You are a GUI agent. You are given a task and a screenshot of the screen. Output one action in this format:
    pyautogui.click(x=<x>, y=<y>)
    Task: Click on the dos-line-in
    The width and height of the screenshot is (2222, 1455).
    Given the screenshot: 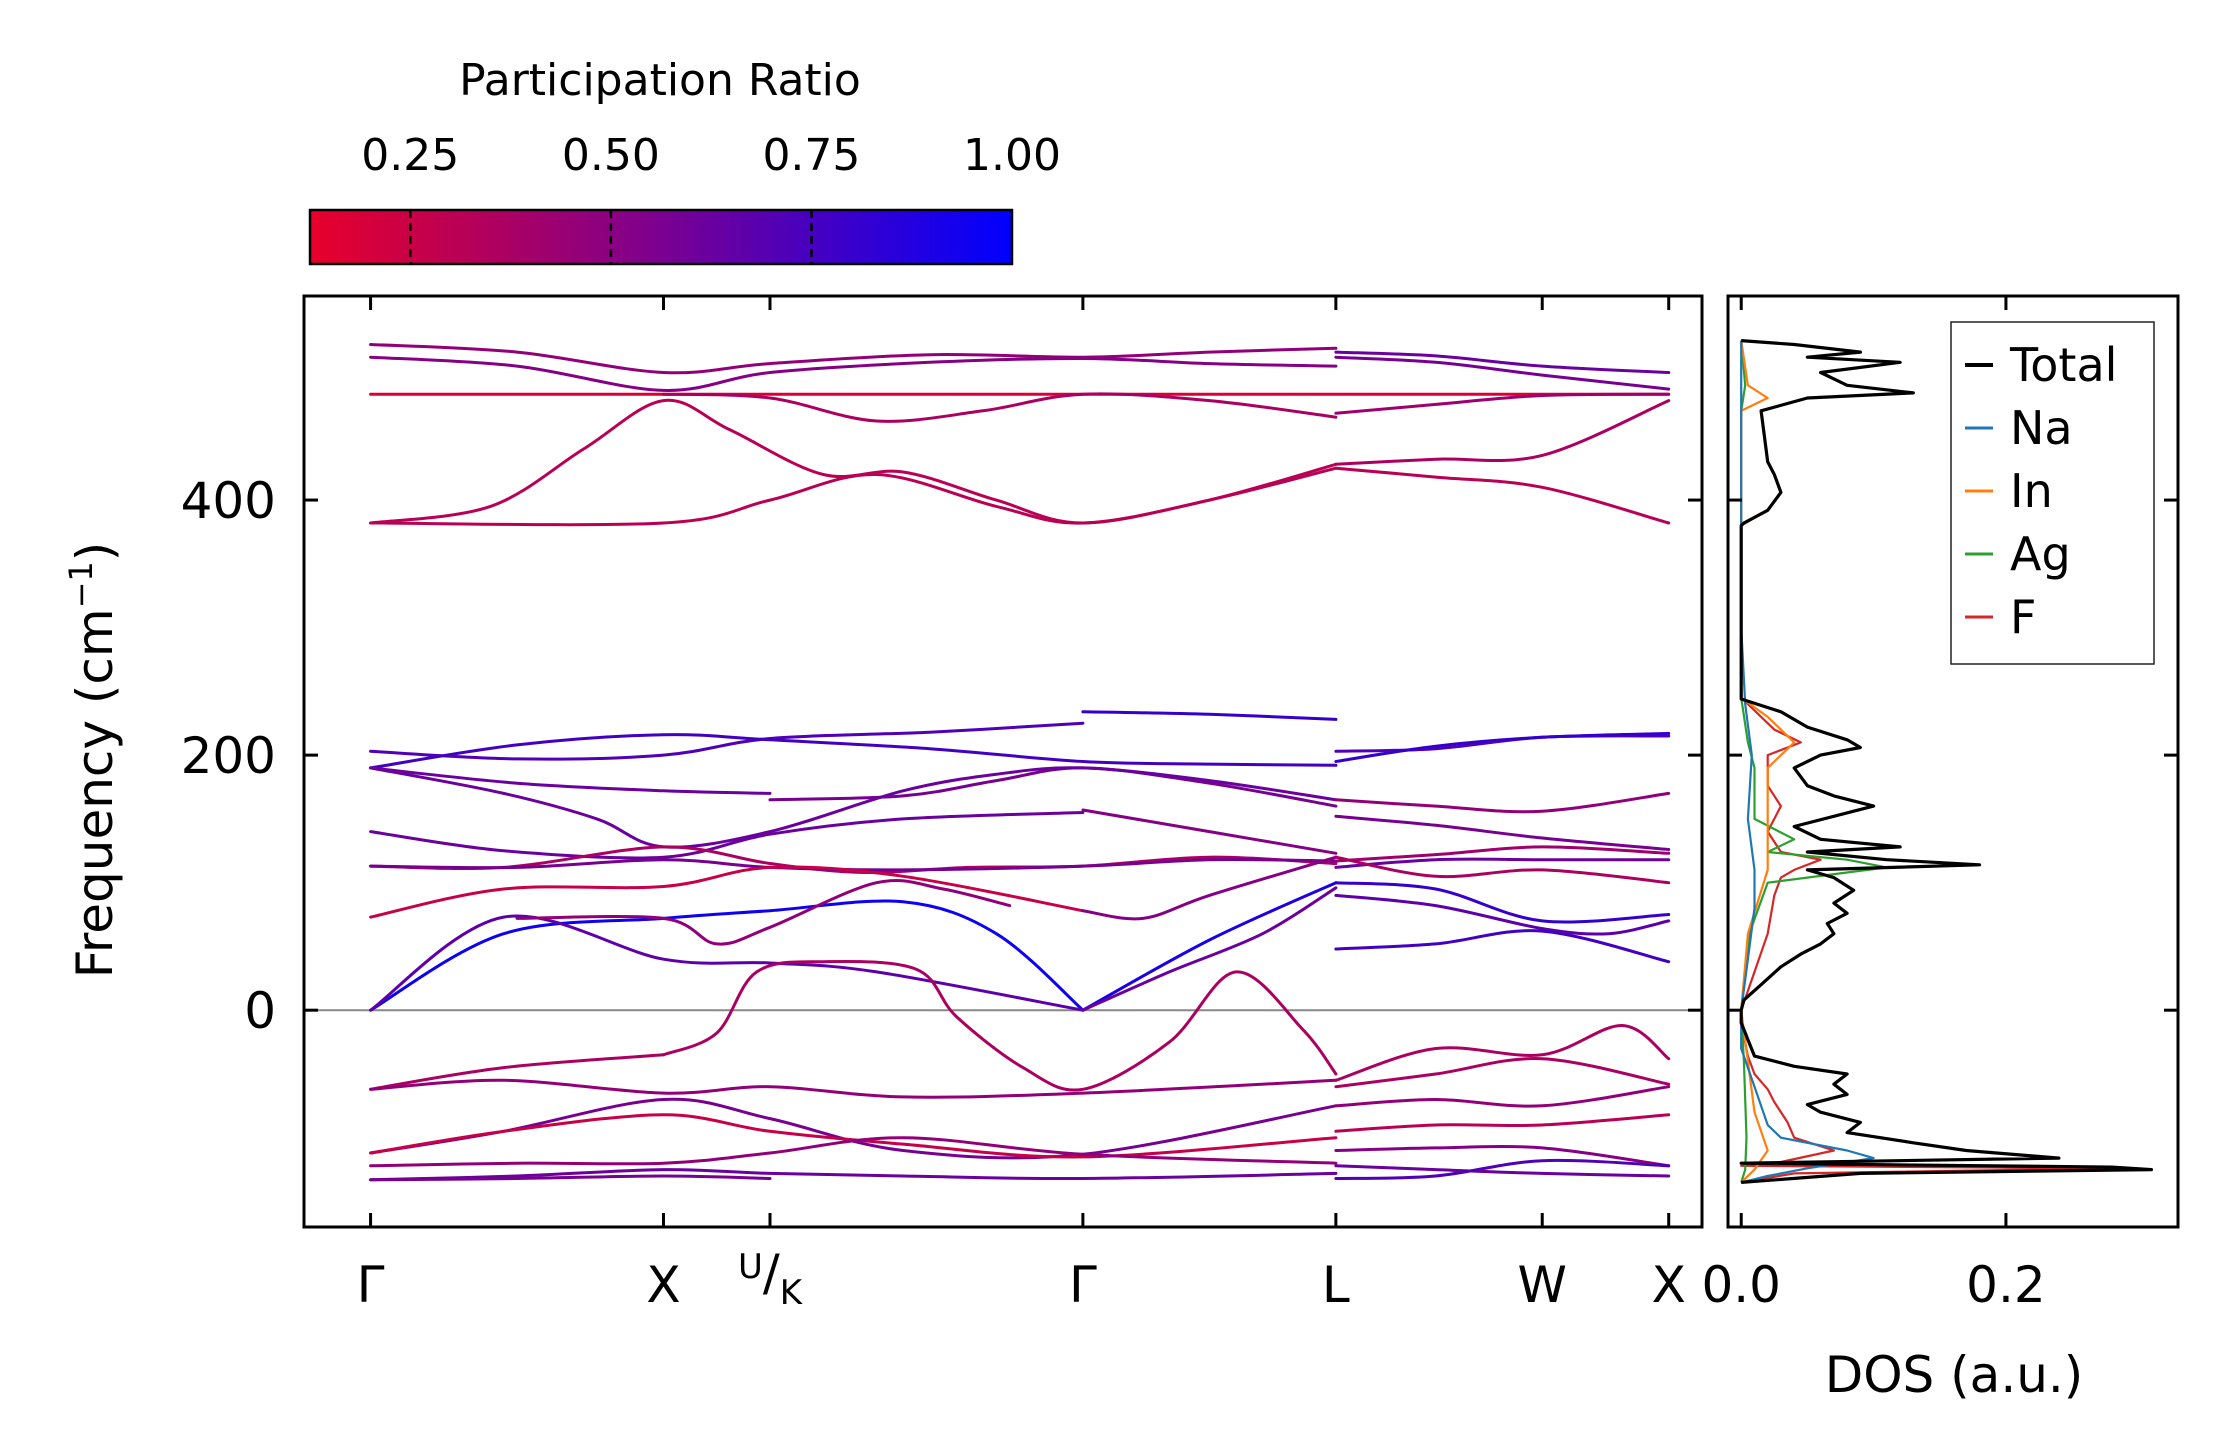 What is the action you would take?
    pyautogui.click(x=1768, y=762)
    